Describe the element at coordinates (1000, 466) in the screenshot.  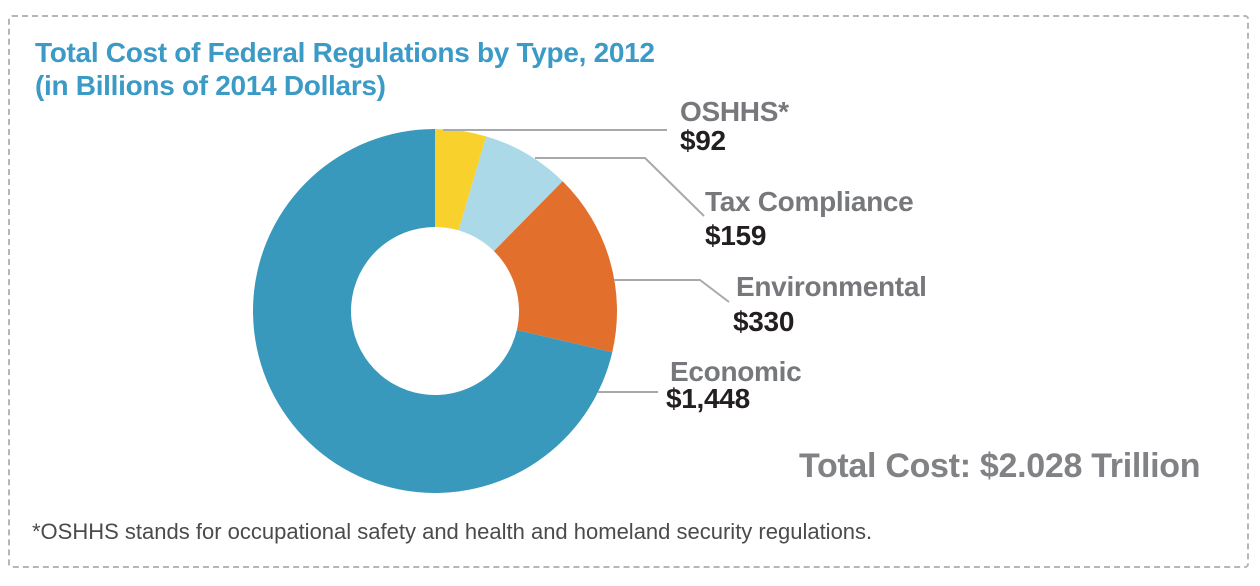
I see `total-cost-label: Total Cost: $2.028 Trillion` at that location.